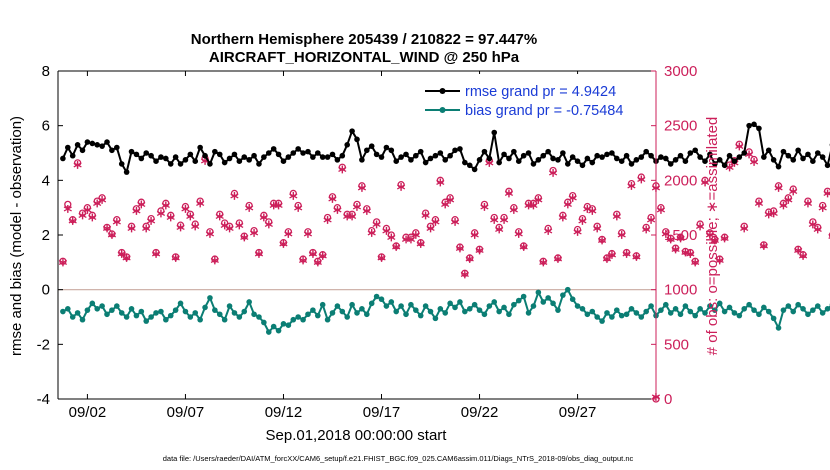  I want to click on bias-series, so click(445, 310).